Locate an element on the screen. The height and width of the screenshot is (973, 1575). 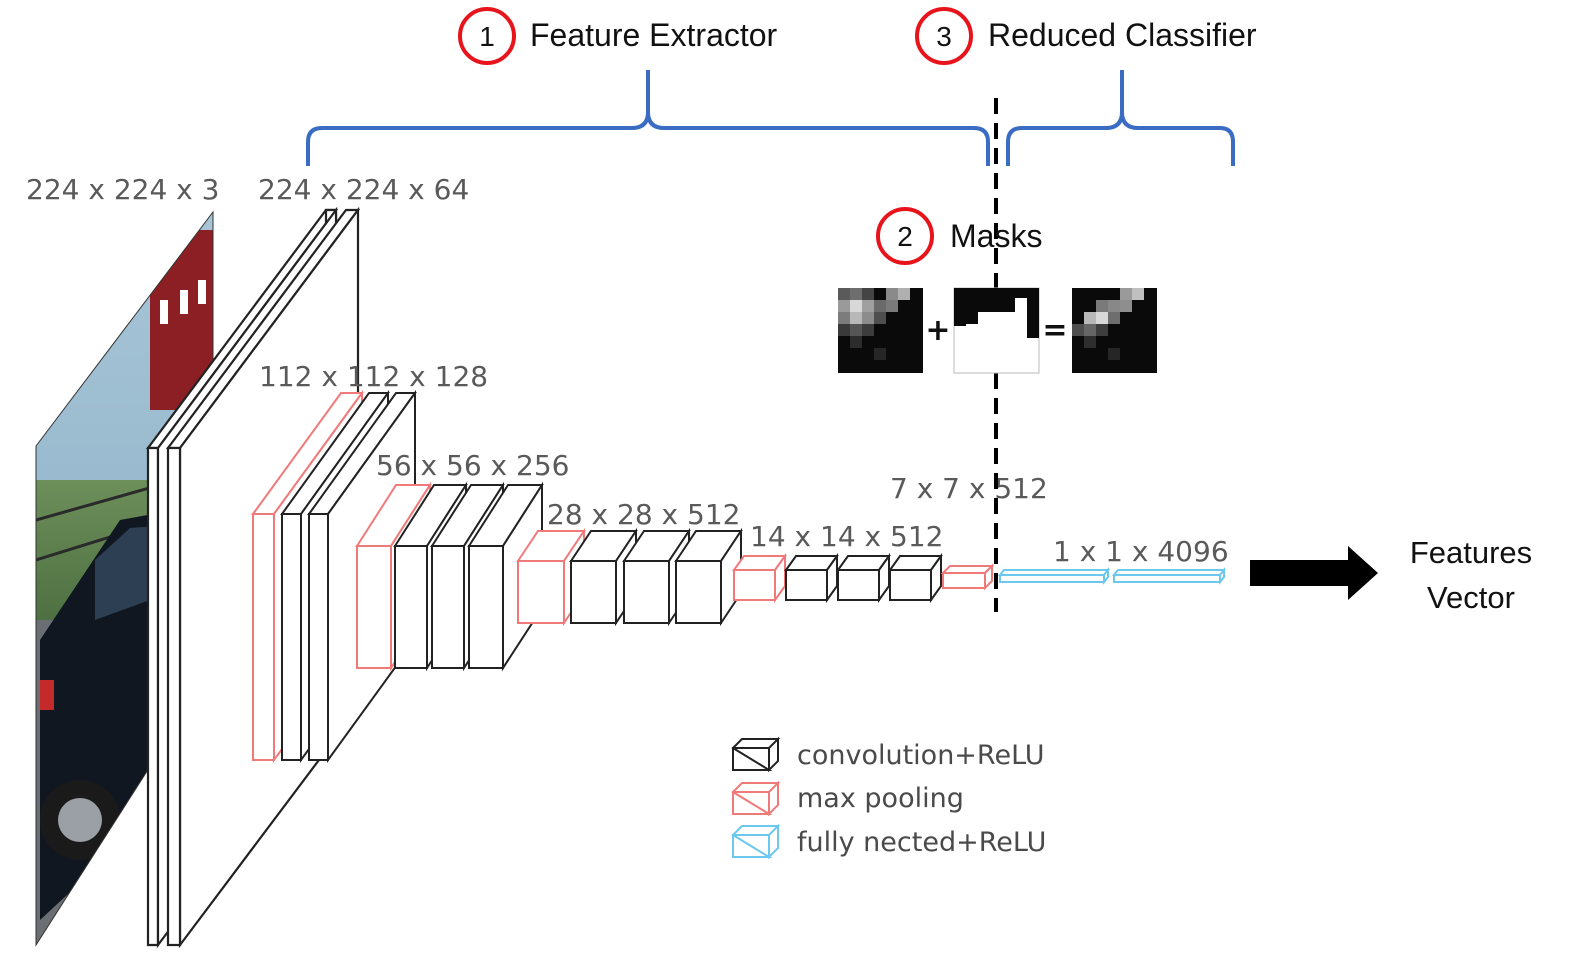
activation-map-before is located at coordinates (880, 330).